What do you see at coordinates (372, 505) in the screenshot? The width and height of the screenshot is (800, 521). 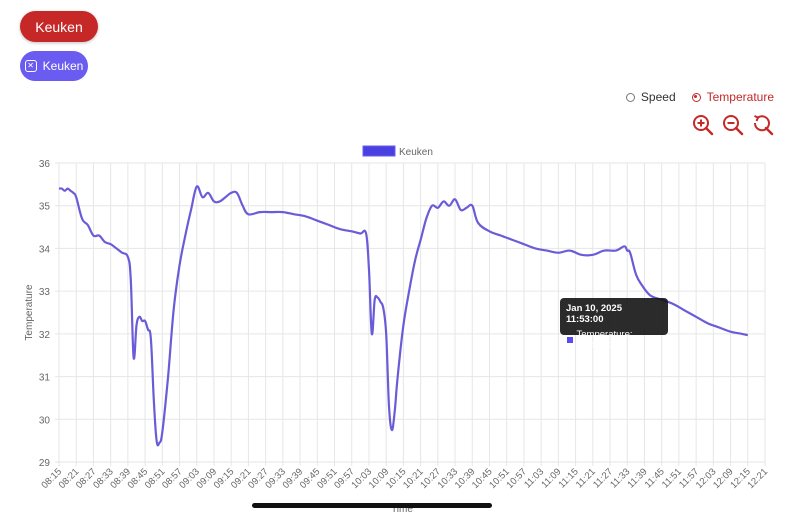 I see `home-indicator` at bounding box center [372, 505].